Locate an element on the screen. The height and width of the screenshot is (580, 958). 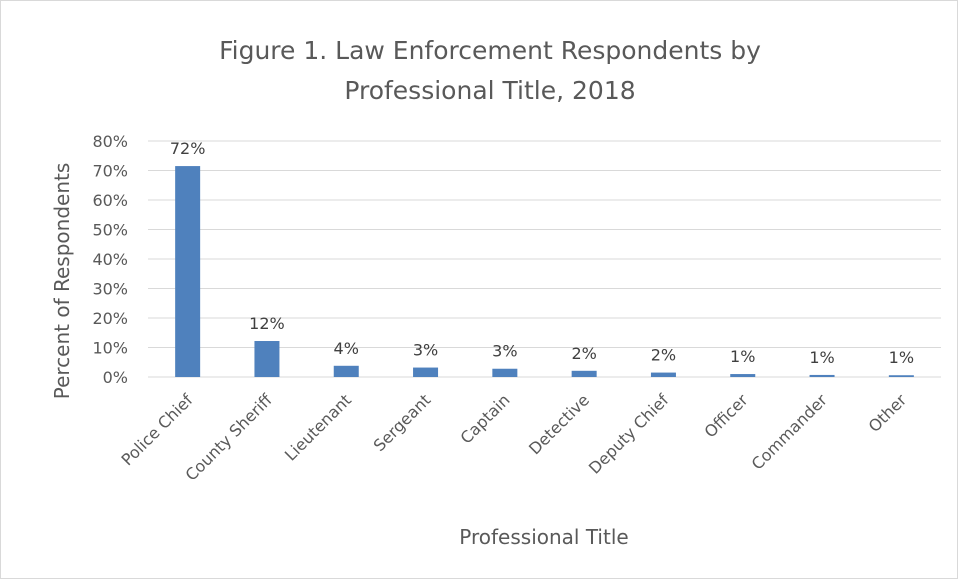
y-tick-label: 10% is located at coordinates (110, 348).